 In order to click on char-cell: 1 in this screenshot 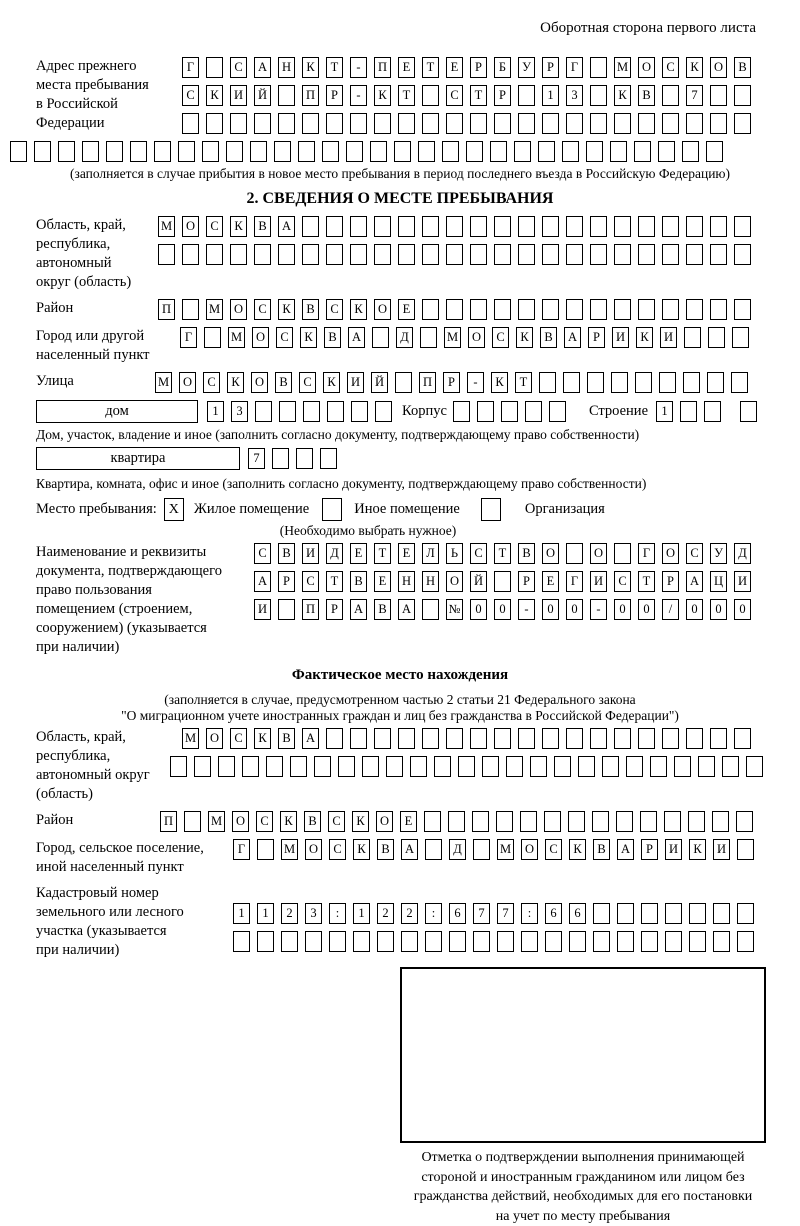, I will do `click(241, 913)`.